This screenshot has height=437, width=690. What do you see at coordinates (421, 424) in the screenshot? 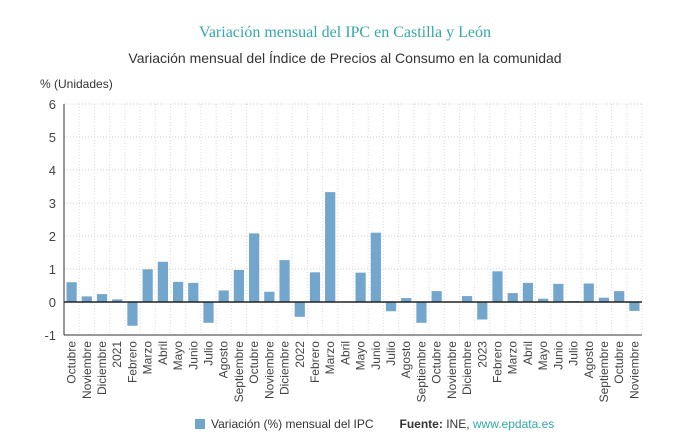
I see `source-label: Fuente:` at bounding box center [421, 424].